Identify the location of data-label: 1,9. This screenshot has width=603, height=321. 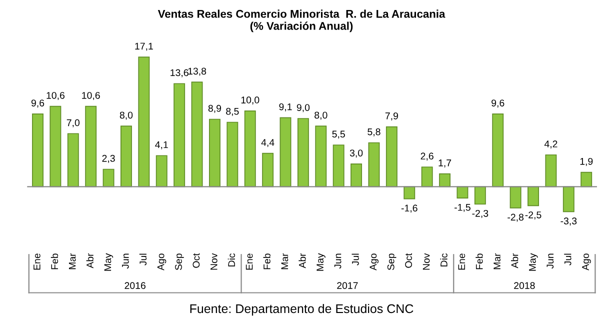
(586, 162).